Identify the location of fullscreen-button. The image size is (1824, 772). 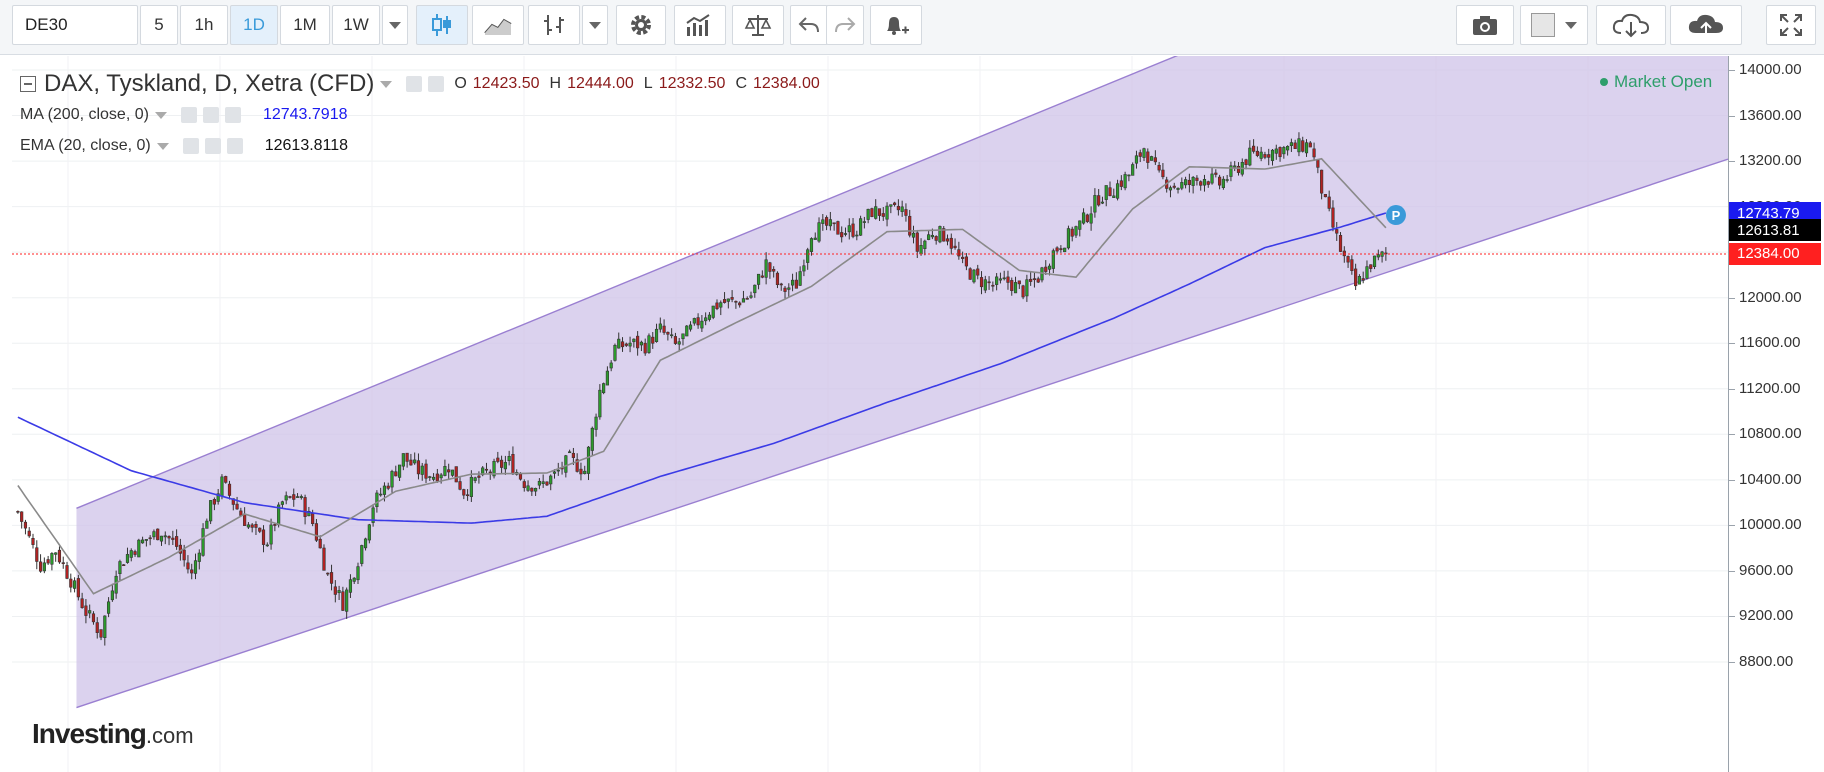
(1791, 25).